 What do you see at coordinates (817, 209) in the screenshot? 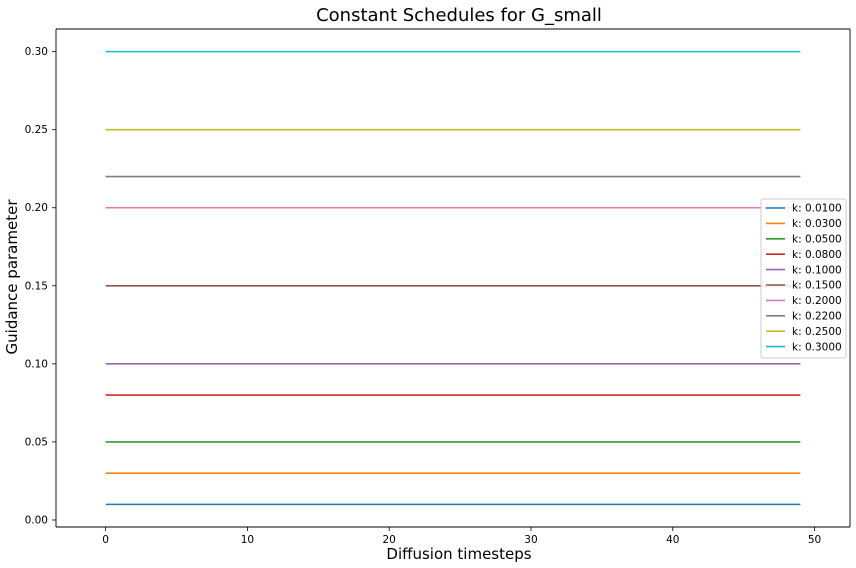
I see `legend-label: k: 0.0100` at bounding box center [817, 209].